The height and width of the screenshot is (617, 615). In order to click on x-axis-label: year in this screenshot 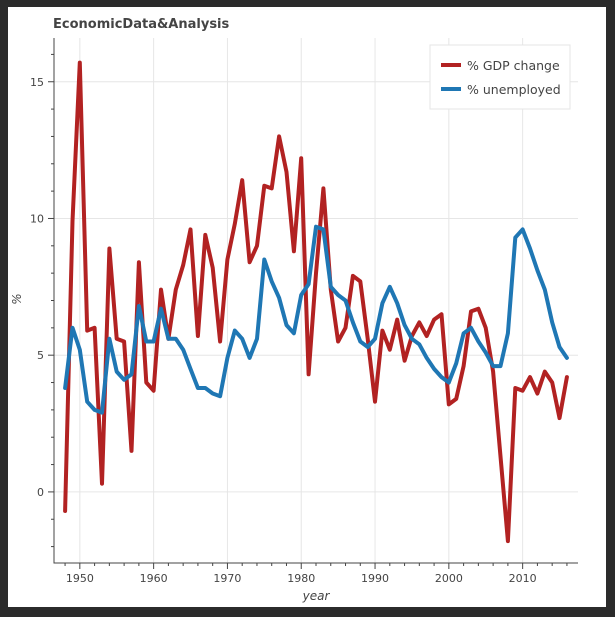, I will do `click(316, 596)`.